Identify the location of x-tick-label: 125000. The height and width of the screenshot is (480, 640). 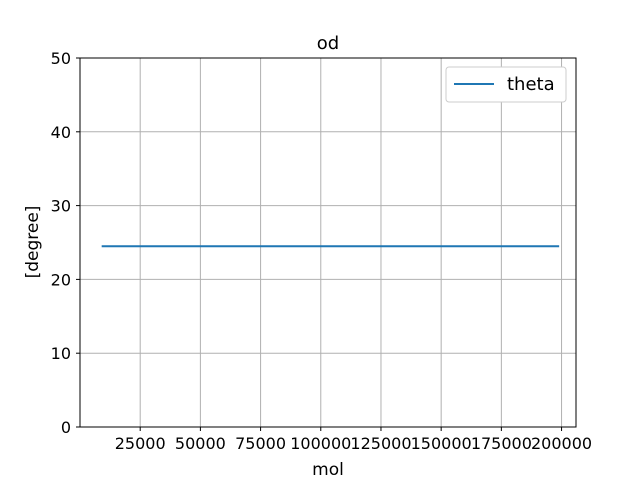
(380, 443).